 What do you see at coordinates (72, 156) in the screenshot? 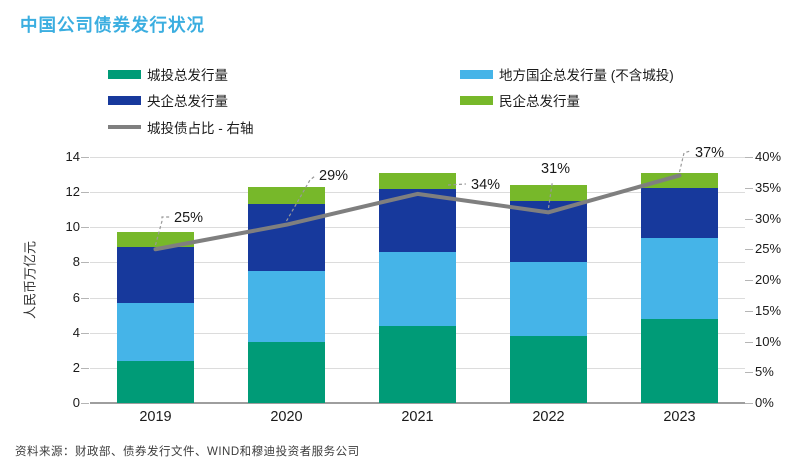
I see `left-tick-label: 14` at bounding box center [72, 156].